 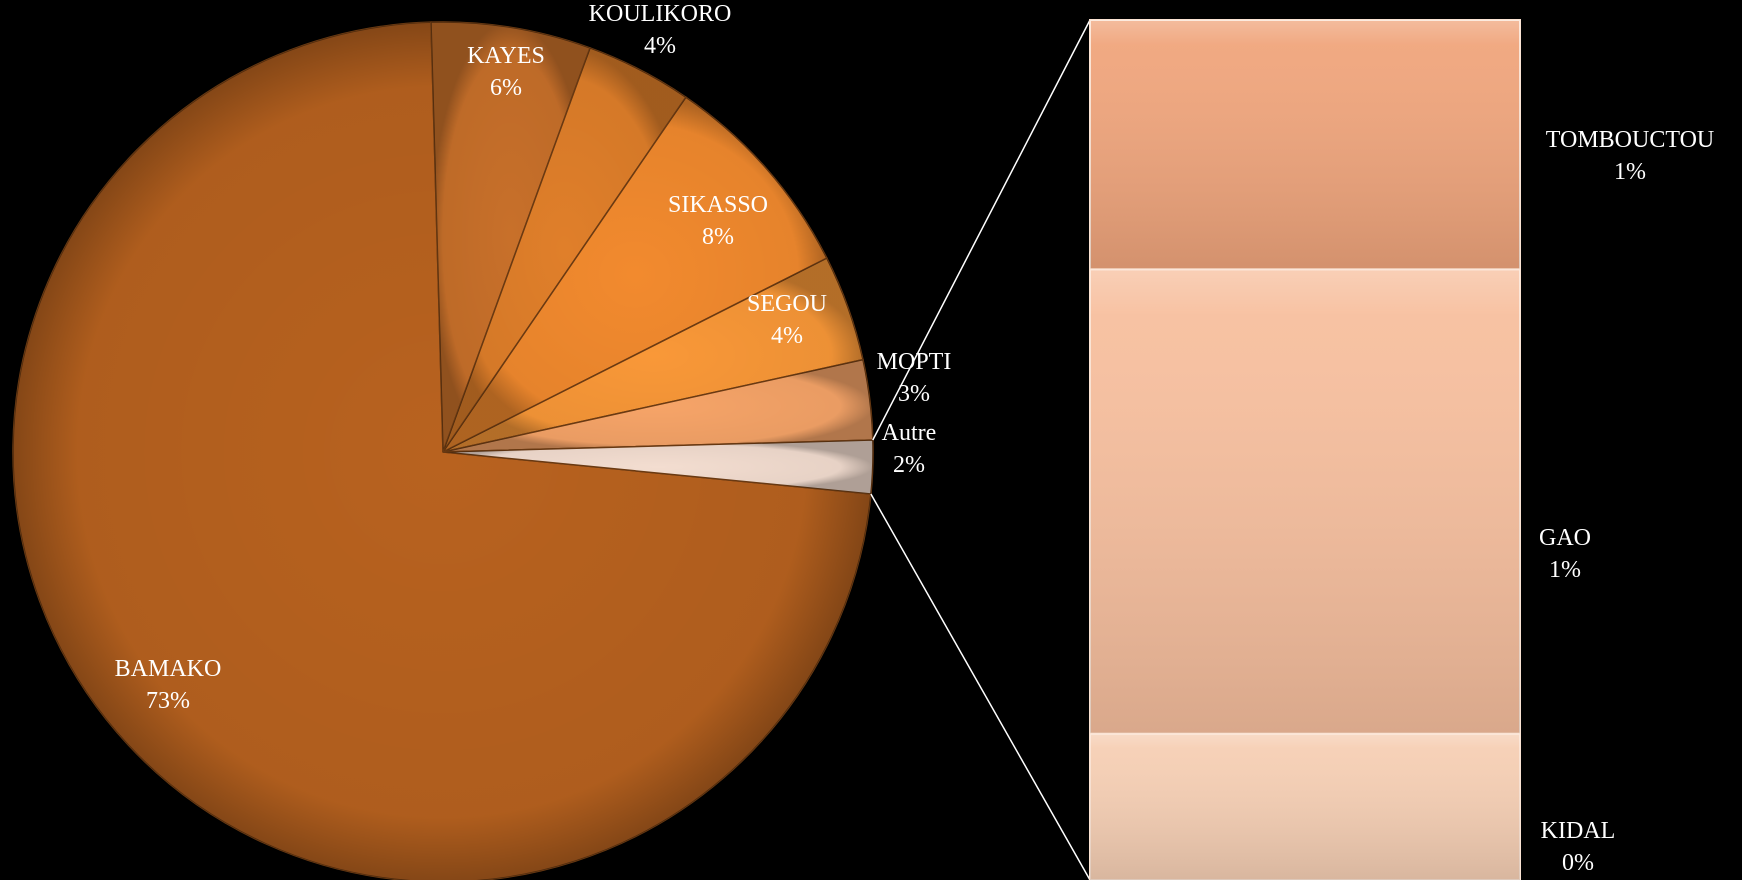 I want to click on pie-label-autre: Autre, so click(x=909, y=433).